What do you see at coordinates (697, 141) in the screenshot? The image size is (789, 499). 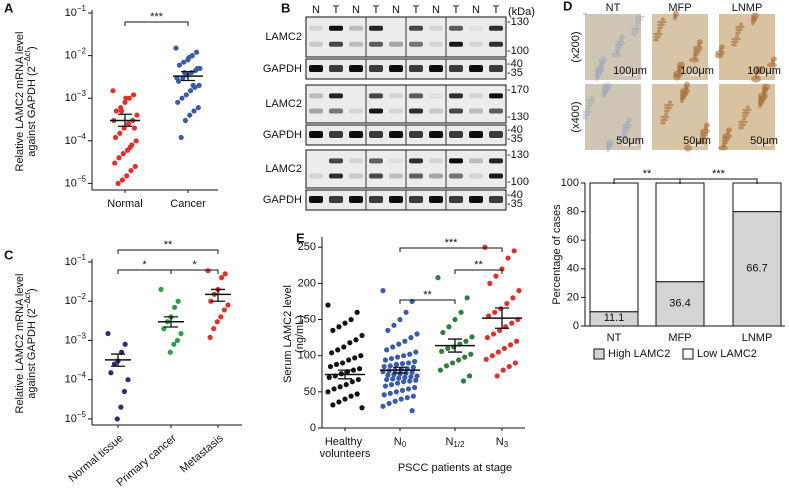 I see `scale-bar-label: 50μm` at bounding box center [697, 141].